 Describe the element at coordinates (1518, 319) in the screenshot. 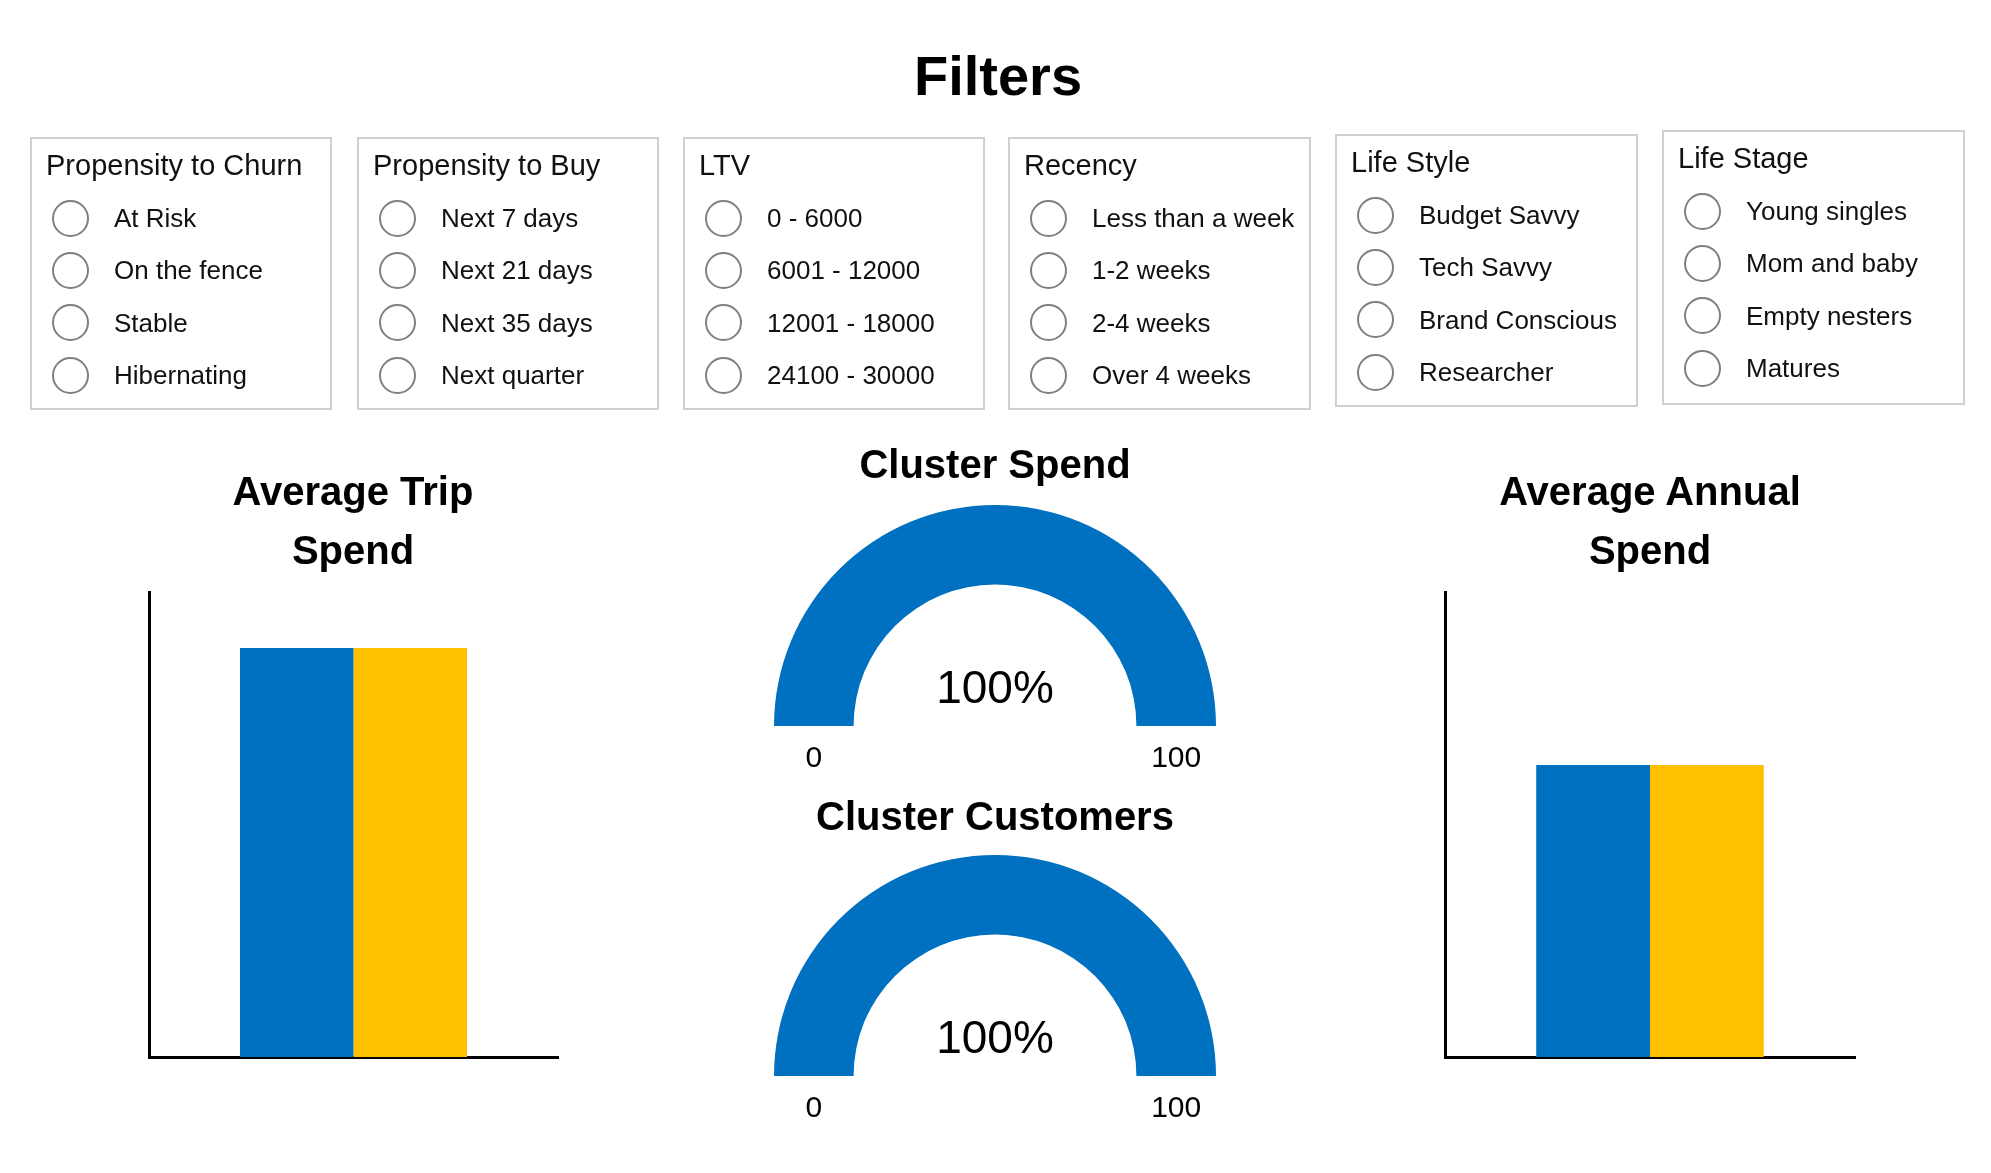

I see `text: Brand Conscious` at that location.